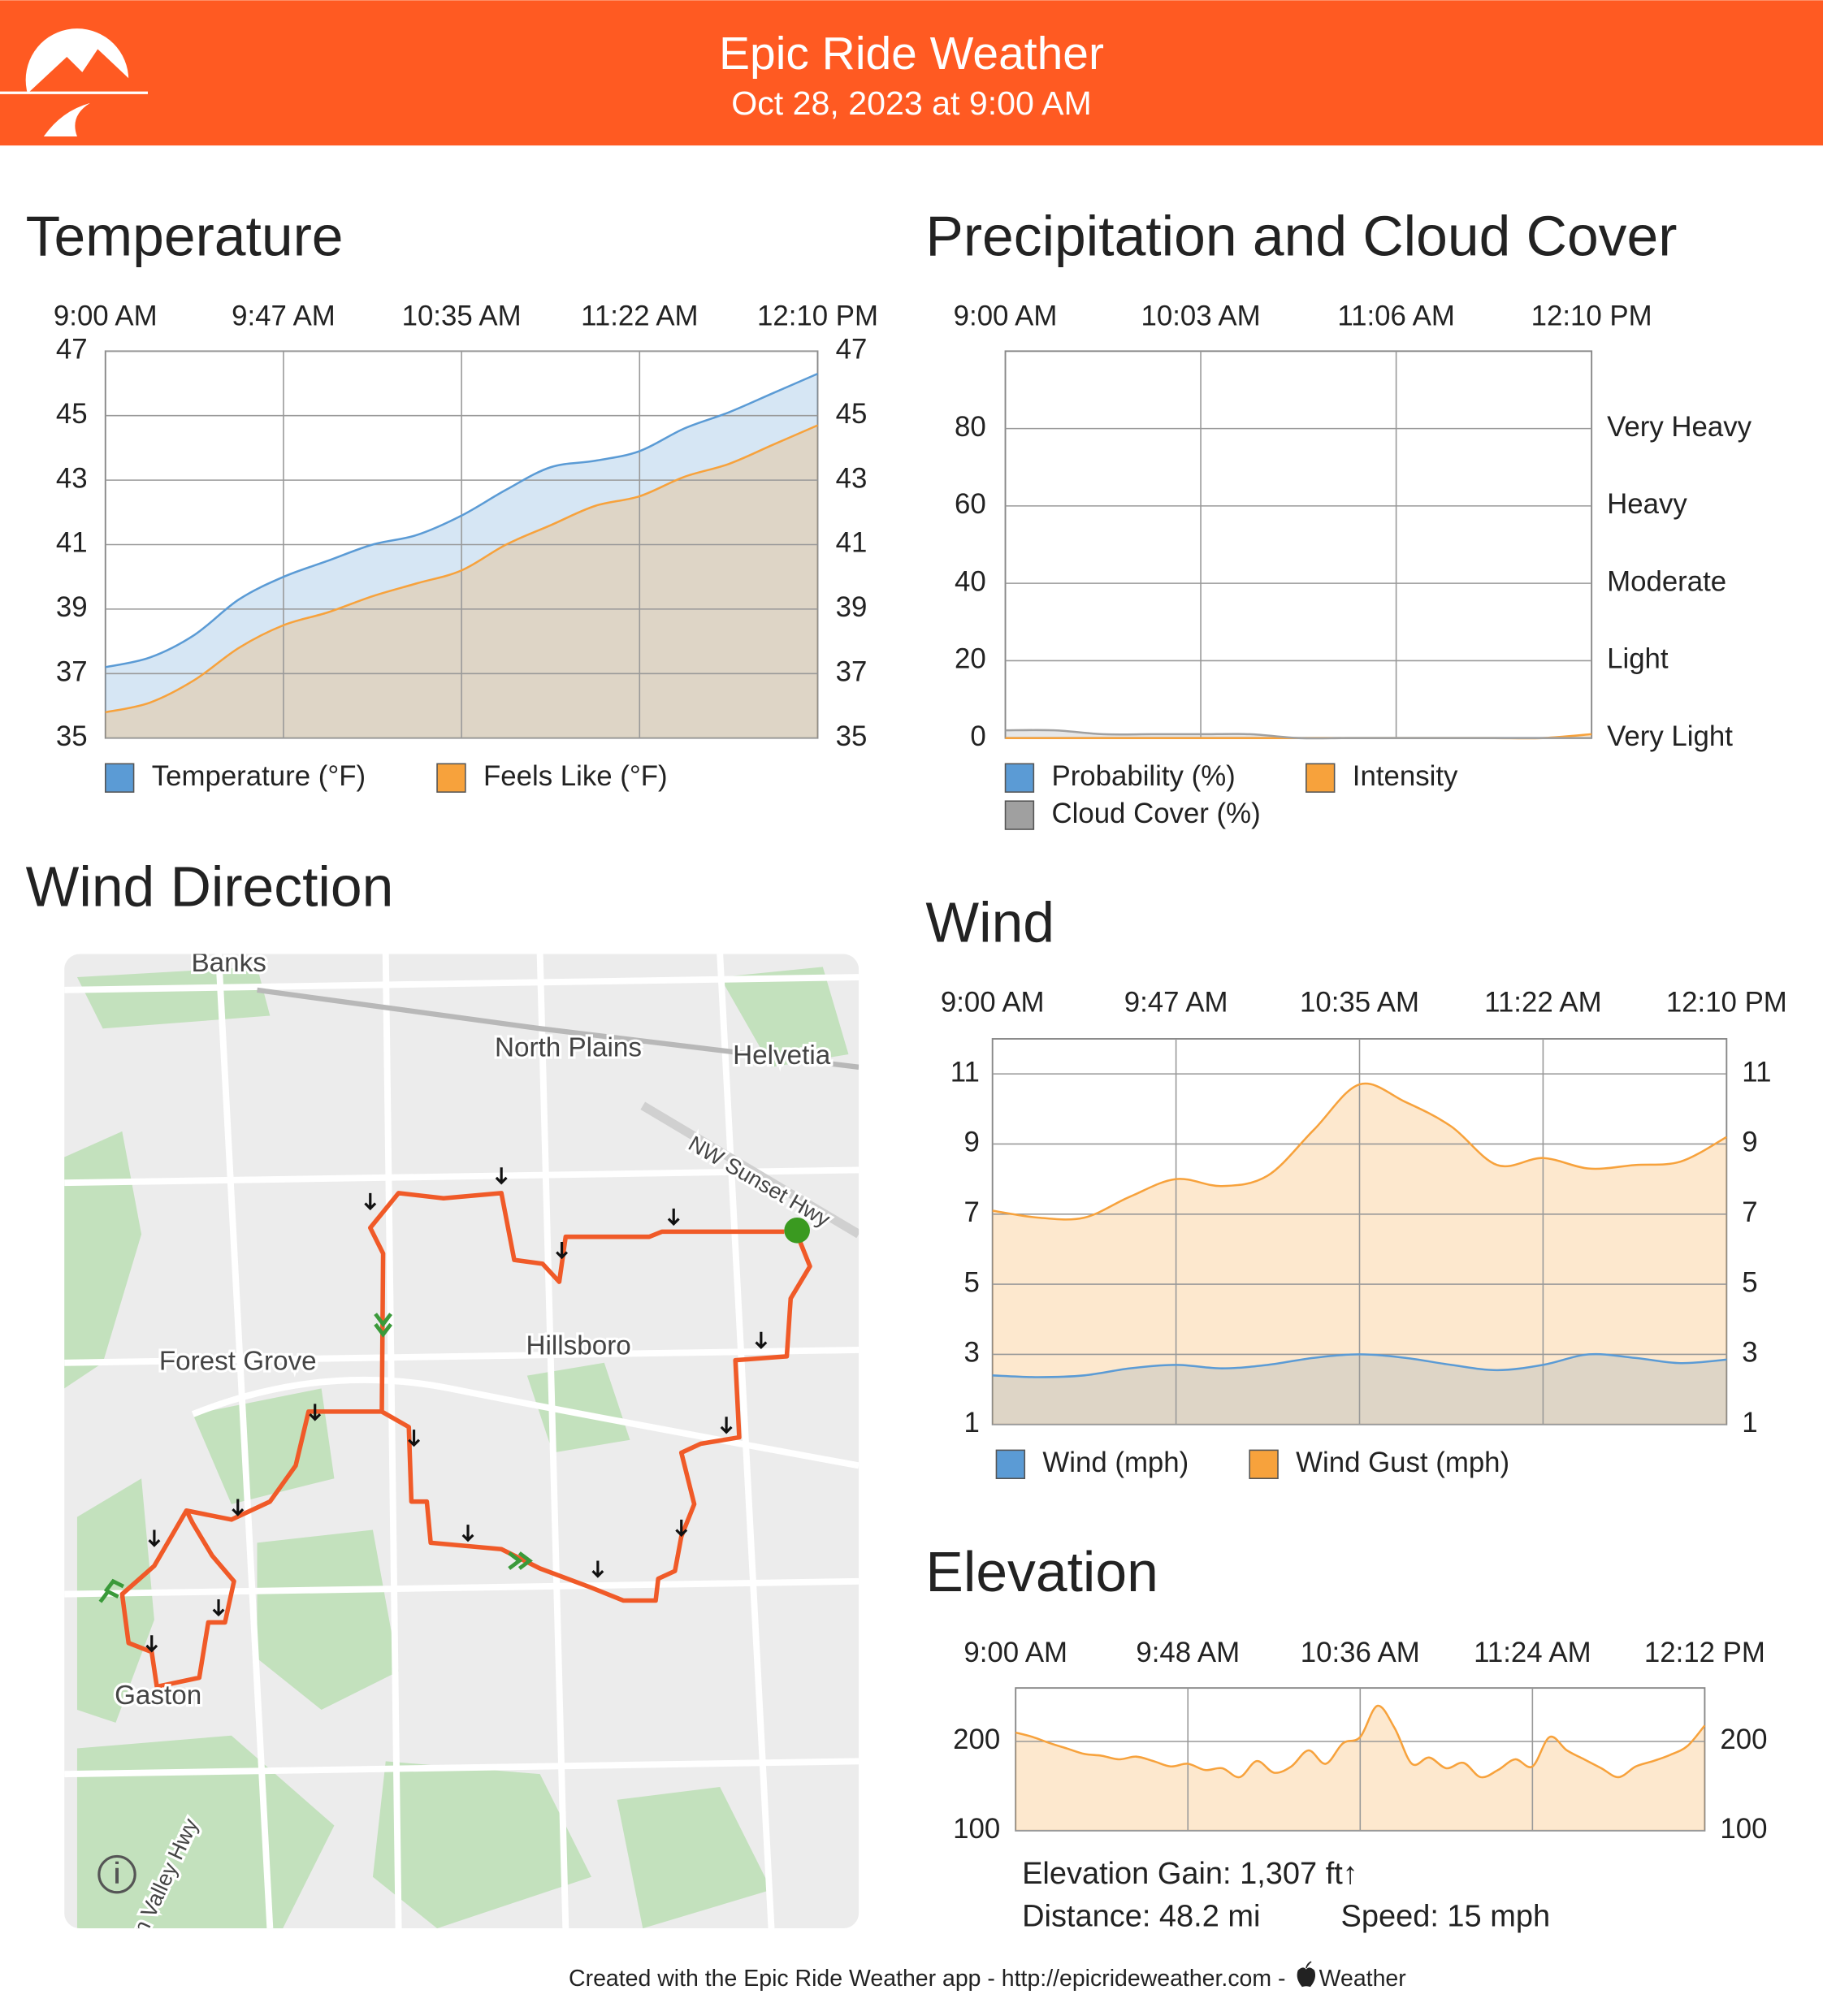 This screenshot has width=1823, height=2016. What do you see at coordinates (1395, 316) in the screenshot?
I see `x-tick-label: 11:06 AM` at bounding box center [1395, 316].